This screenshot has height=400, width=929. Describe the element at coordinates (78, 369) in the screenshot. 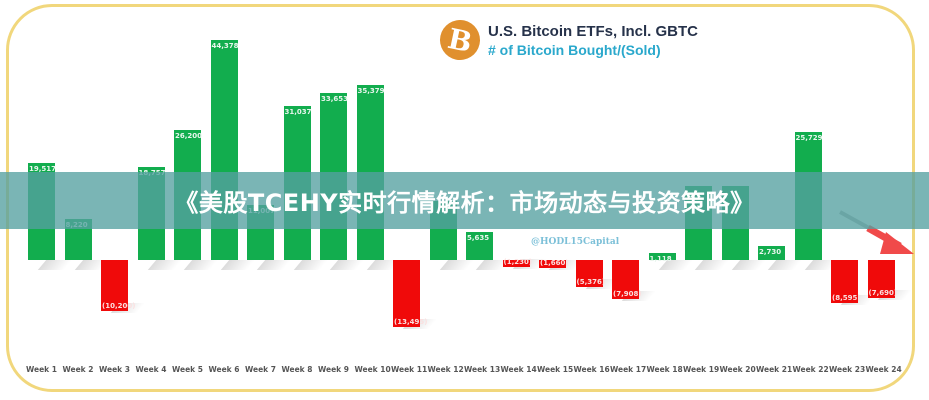

I see `x-tick-label: Week 2` at that location.